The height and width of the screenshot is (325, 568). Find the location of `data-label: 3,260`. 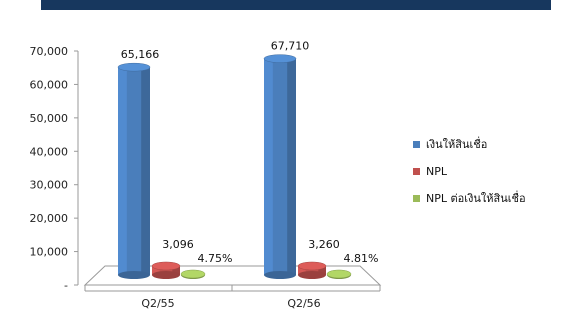

data-label: 3,260 is located at coordinates (324, 244).